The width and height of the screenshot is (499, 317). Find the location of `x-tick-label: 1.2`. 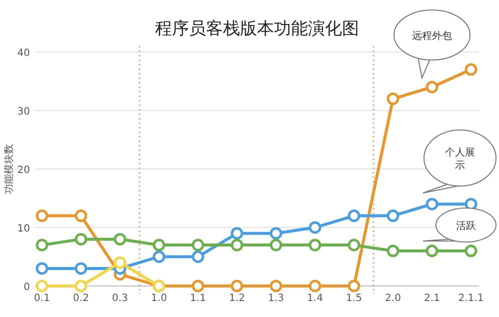

x-tick-label: 1.2 is located at coordinates (237, 298).